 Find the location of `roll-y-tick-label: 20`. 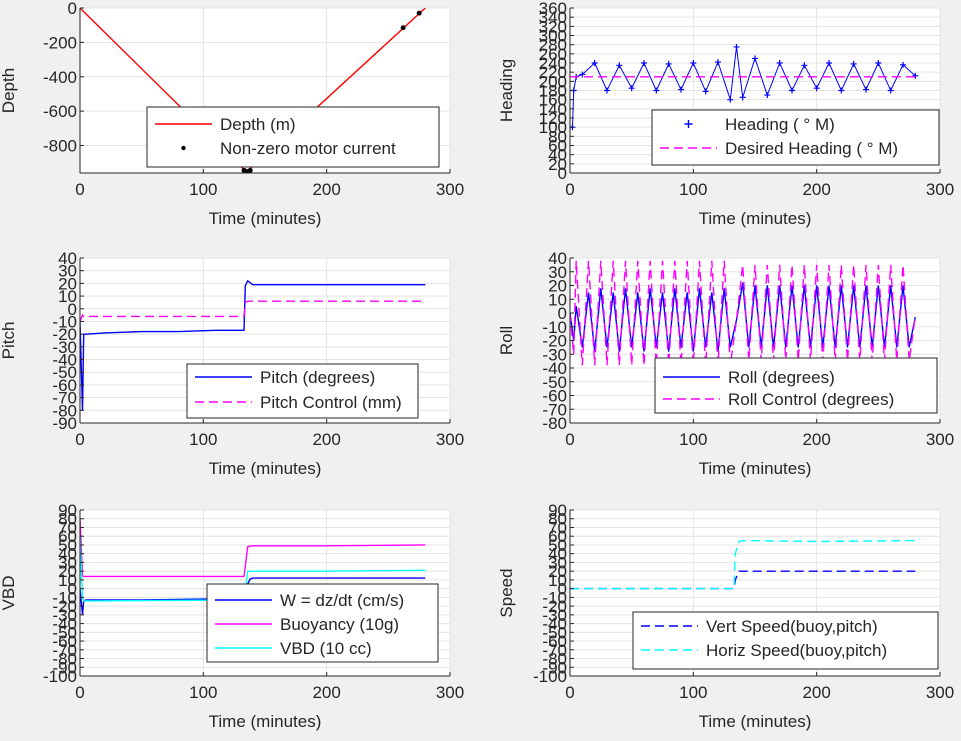

roll-y-tick-label: 20 is located at coordinates (557, 286).